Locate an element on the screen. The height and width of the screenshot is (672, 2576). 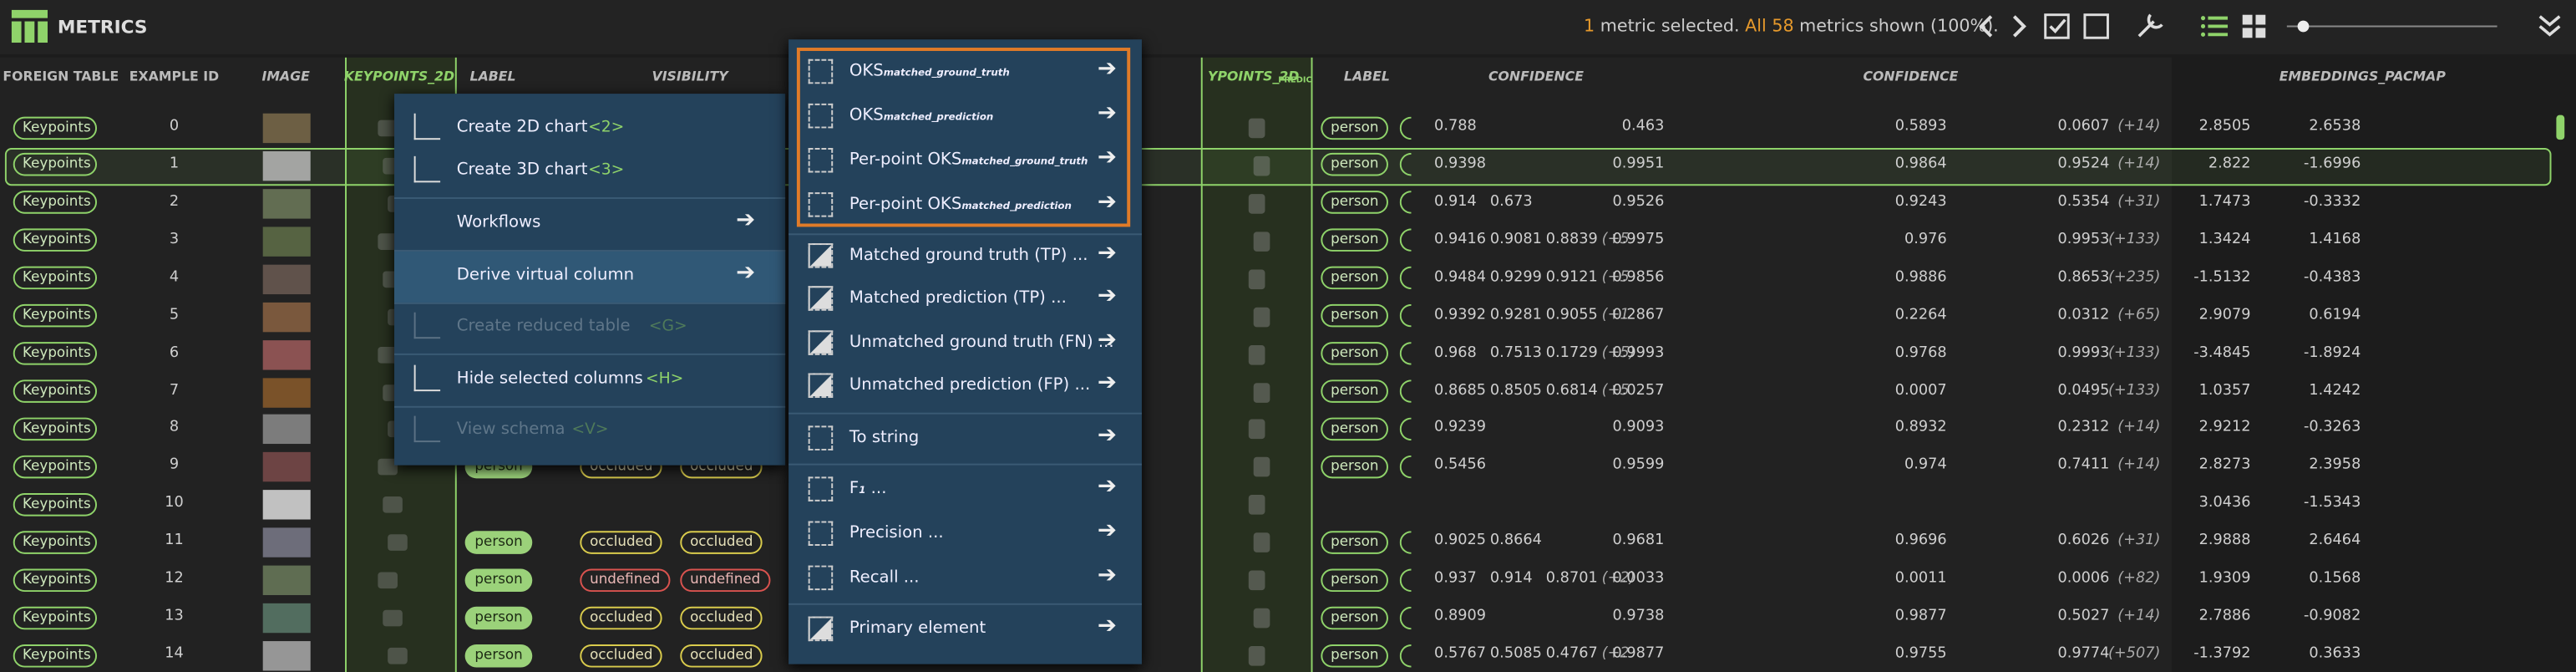
submenu-item: Primary element➔ is located at coordinates (965, 629).